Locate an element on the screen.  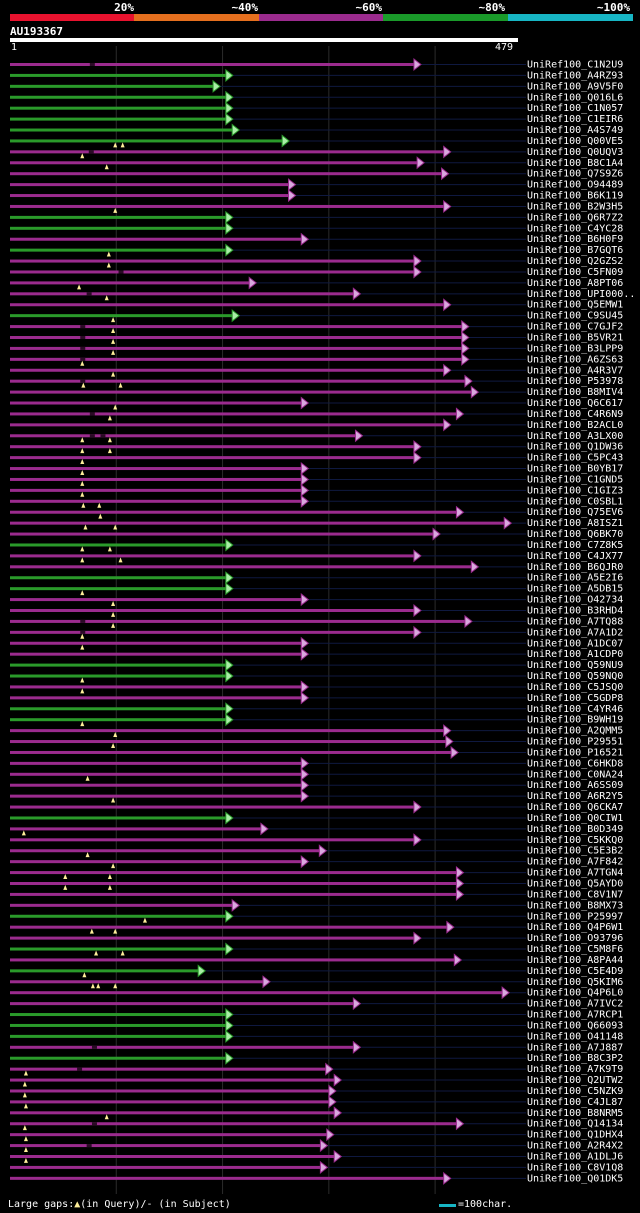
hit-row: UniRef100_C8V1Q8 is located at coordinates (316, 1165).